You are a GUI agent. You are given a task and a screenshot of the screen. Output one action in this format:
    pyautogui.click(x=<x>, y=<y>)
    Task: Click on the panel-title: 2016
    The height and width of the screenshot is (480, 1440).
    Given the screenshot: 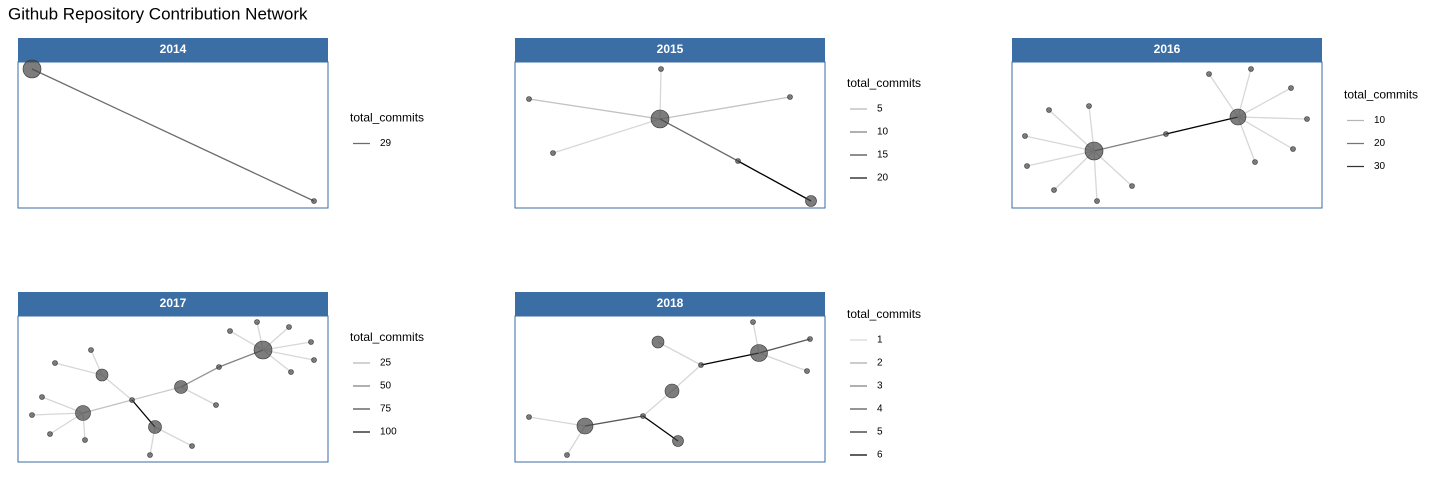 What is the action you would take?
    pyautogui.click(x=1167, y=49)
    